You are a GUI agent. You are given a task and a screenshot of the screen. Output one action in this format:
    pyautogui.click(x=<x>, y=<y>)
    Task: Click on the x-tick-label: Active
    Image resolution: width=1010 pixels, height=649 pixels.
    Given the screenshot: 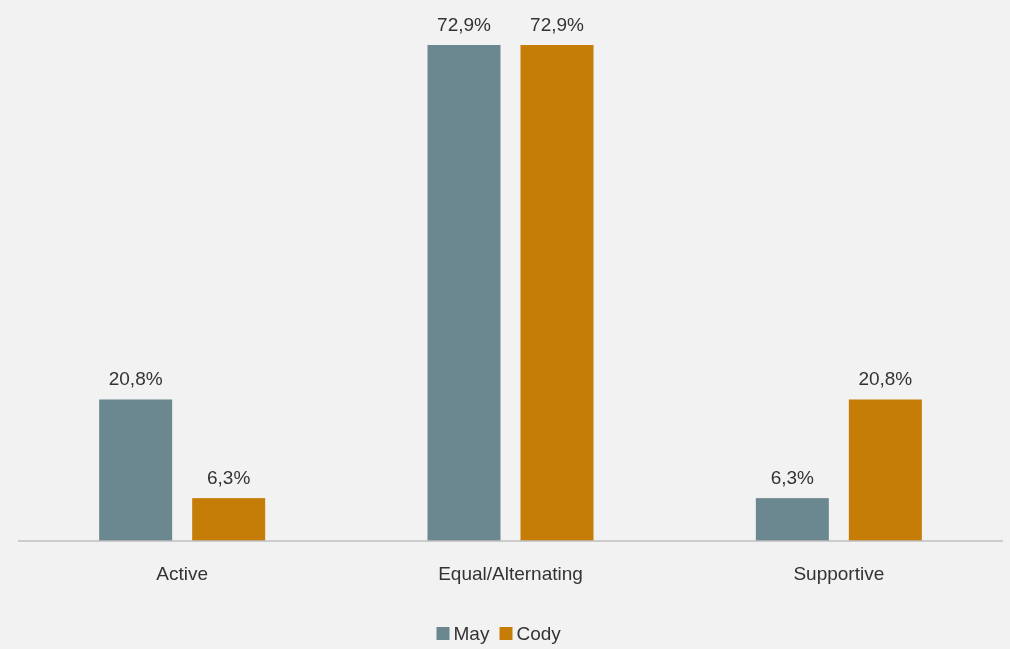 What is the action you would take?
    pyautogui.click(x=182, y=573)
    